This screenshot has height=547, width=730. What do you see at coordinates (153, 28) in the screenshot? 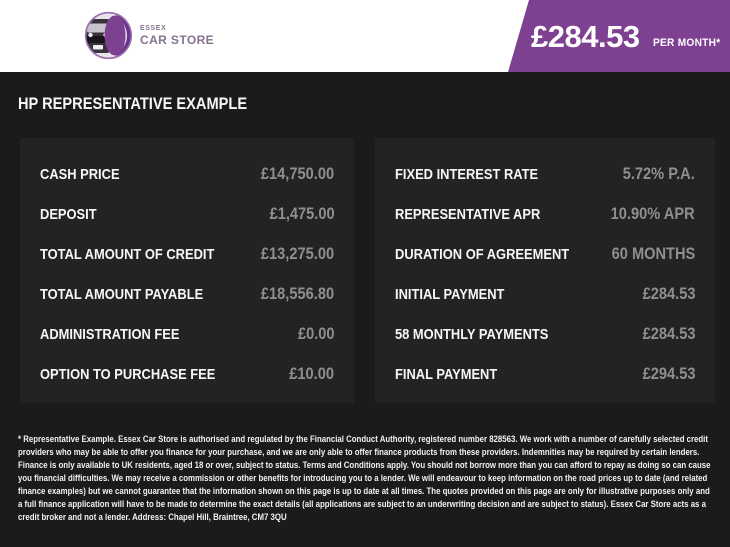
I see `brand-name-top: ESSEX` at bounding box center [153, 28].